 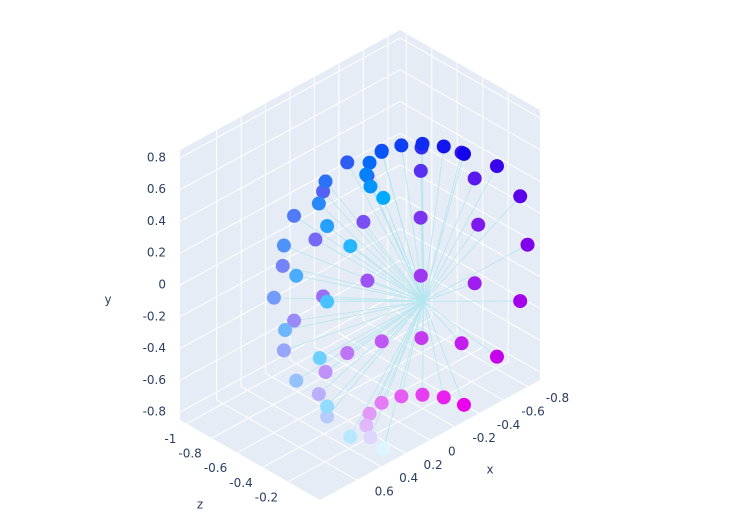 What do you see at coordinates (452, 452) in the screenshot?
I see `x-tick-label: 0` at bounding box center [452, 452].